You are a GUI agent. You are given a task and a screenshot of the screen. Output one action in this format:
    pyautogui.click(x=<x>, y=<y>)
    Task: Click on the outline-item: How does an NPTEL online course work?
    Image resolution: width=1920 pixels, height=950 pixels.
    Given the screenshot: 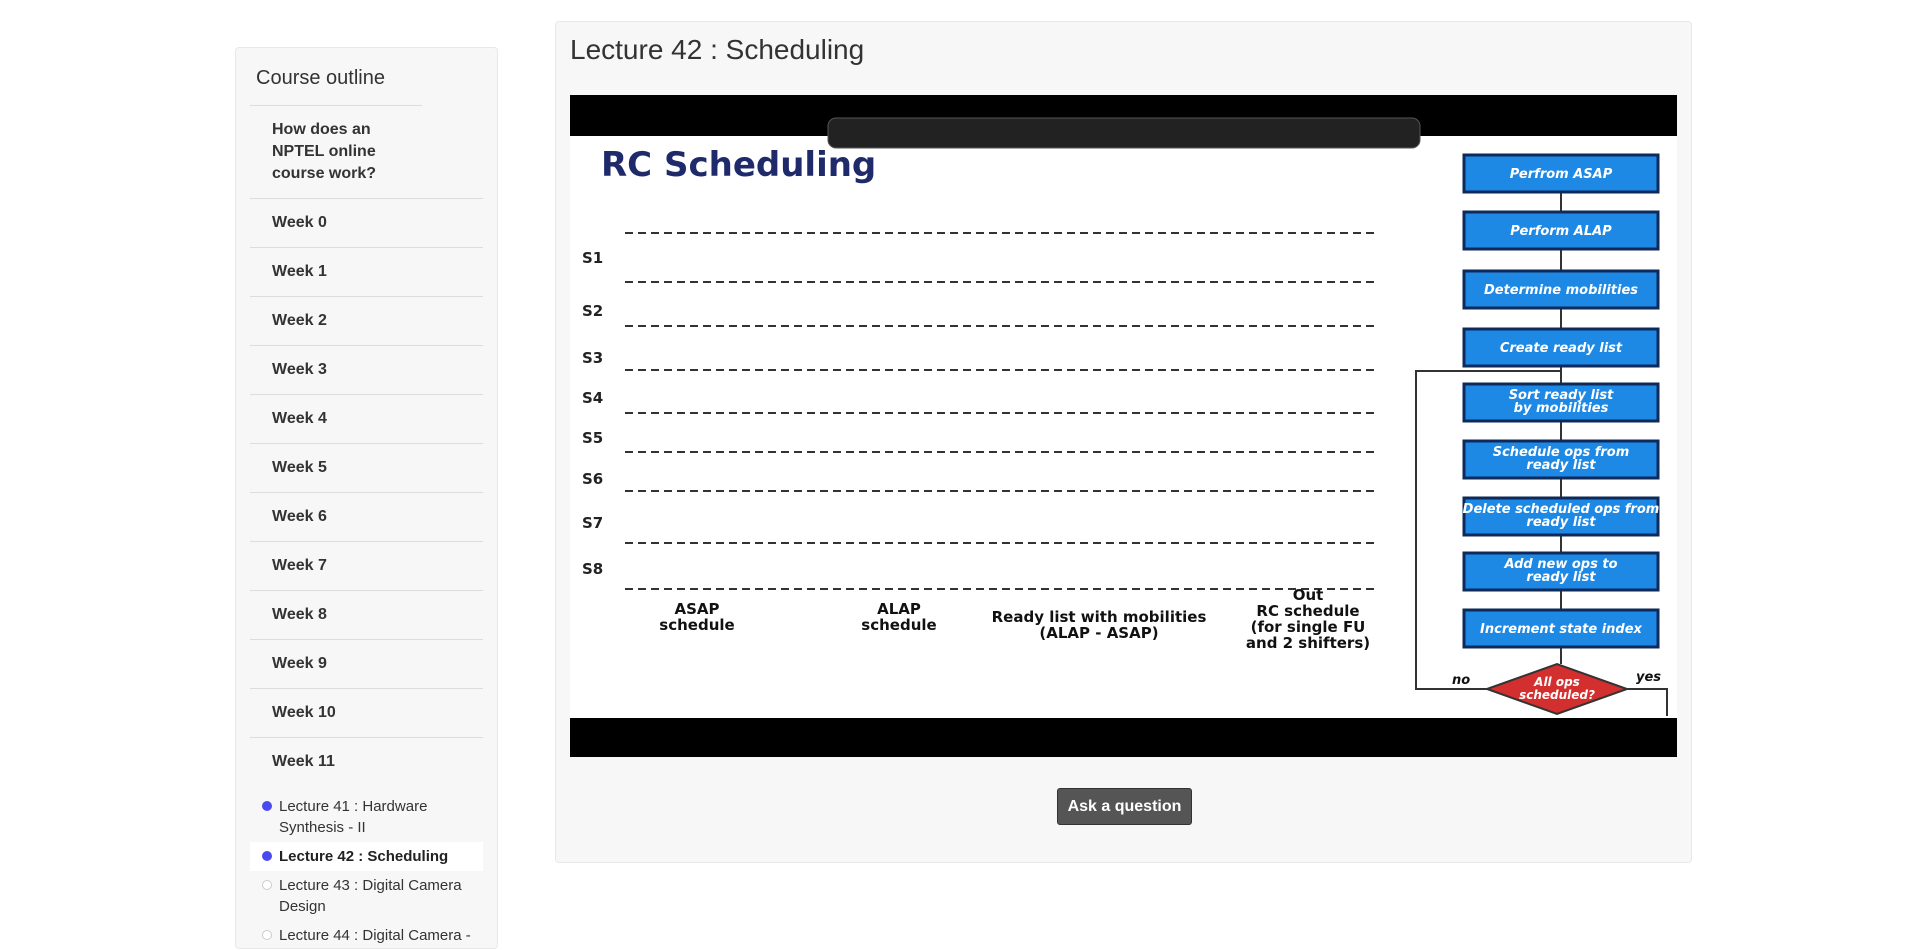 What is the action you would take?
    pyautogui.click(x=336, y=151)
    